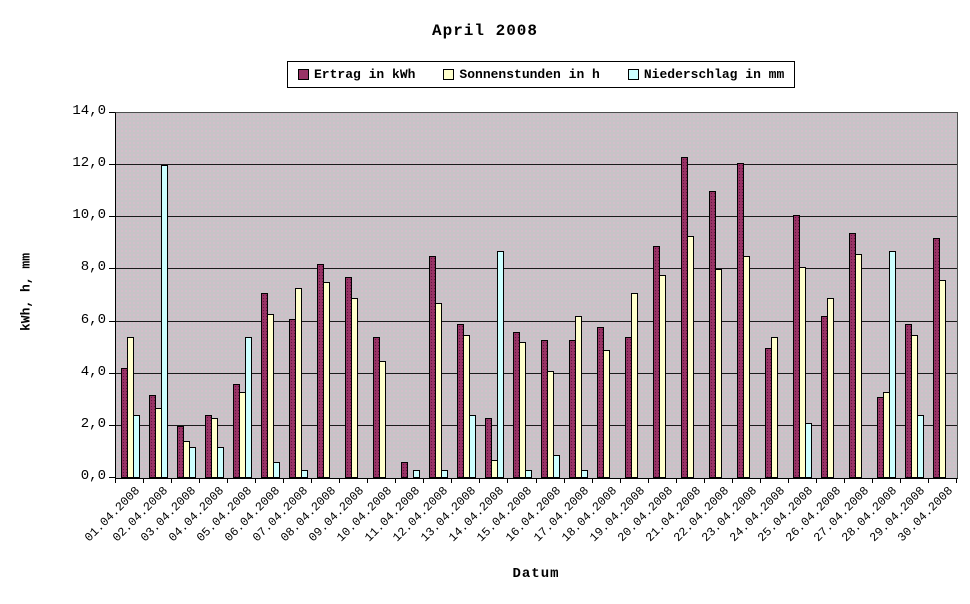 Image resolution: width=970 pixels, height=604 pixels. What do you see at coordinates (714, 74) in the screenshot?
I see `legend-label: Niederschlag in mm` at bounding box center [714, 74].